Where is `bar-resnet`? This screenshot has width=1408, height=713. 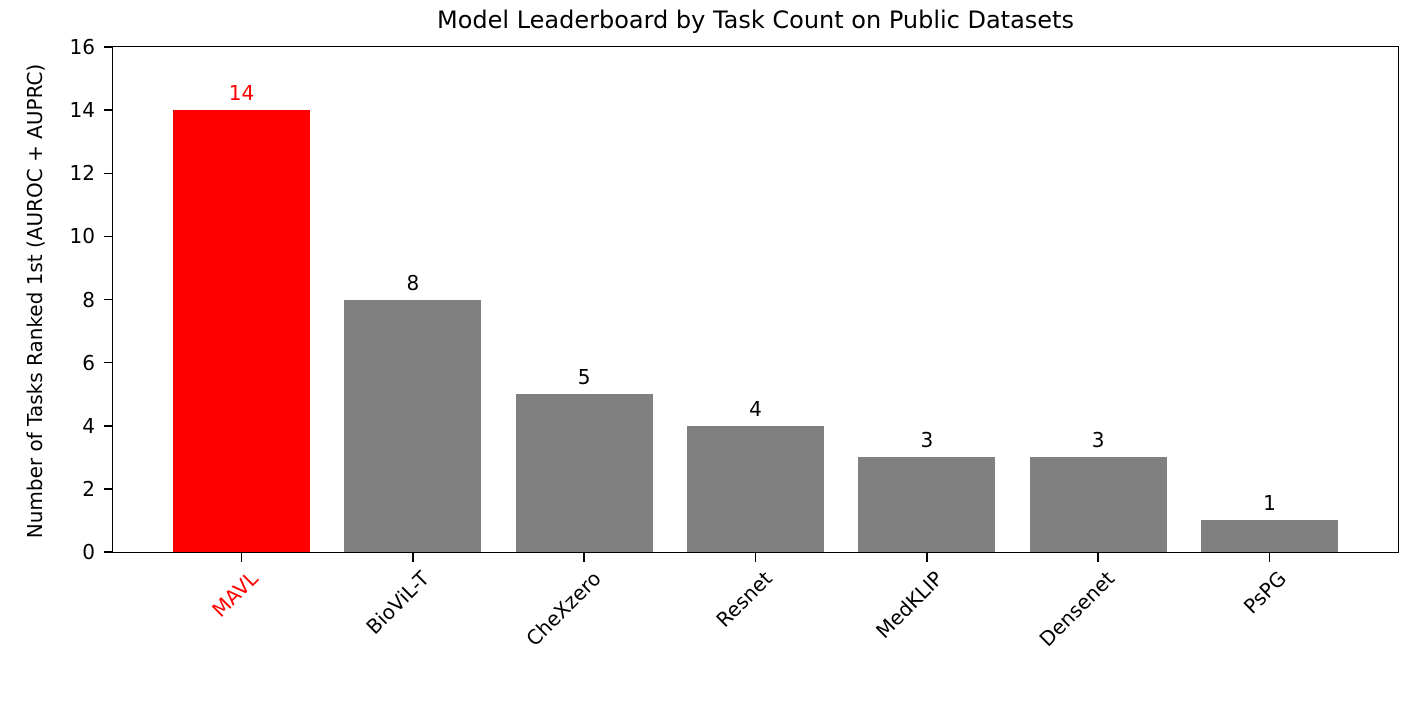
bar-resnet is located at coordinates (755, 488).